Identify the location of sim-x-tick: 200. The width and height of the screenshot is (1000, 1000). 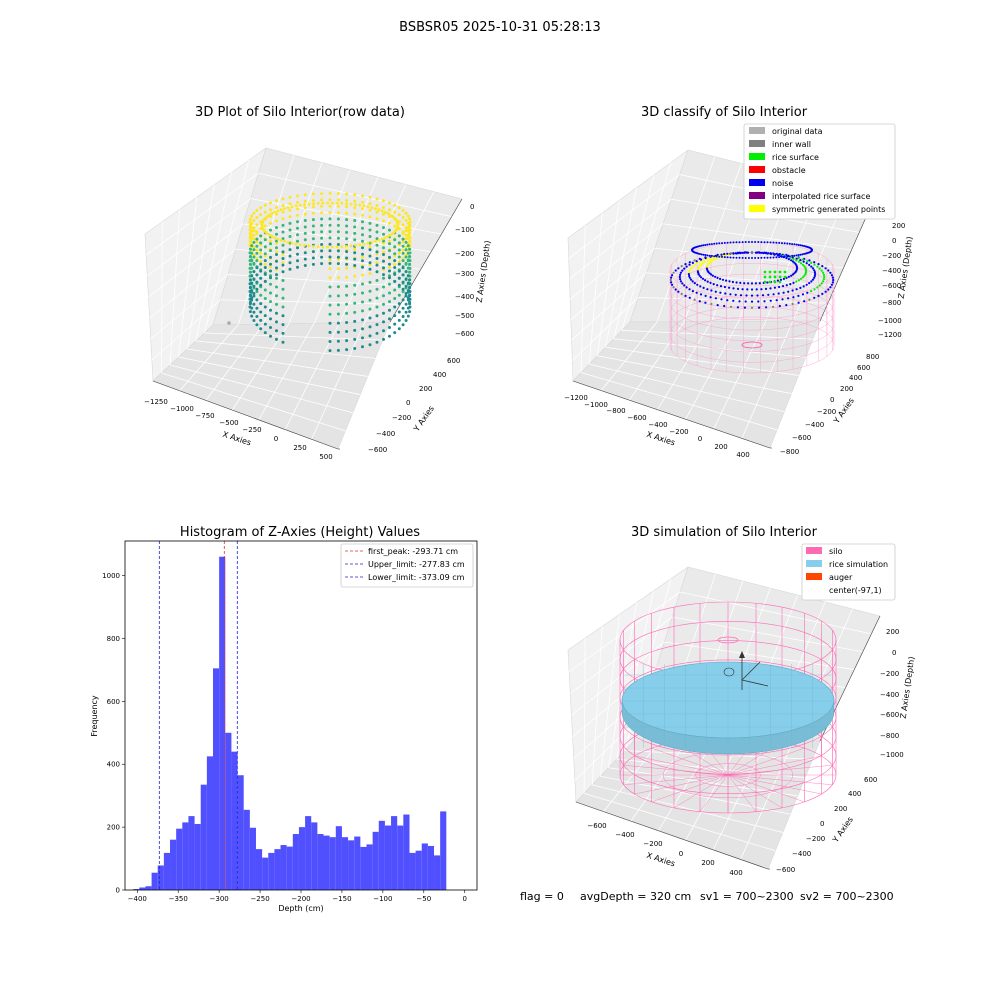
(707, 863).